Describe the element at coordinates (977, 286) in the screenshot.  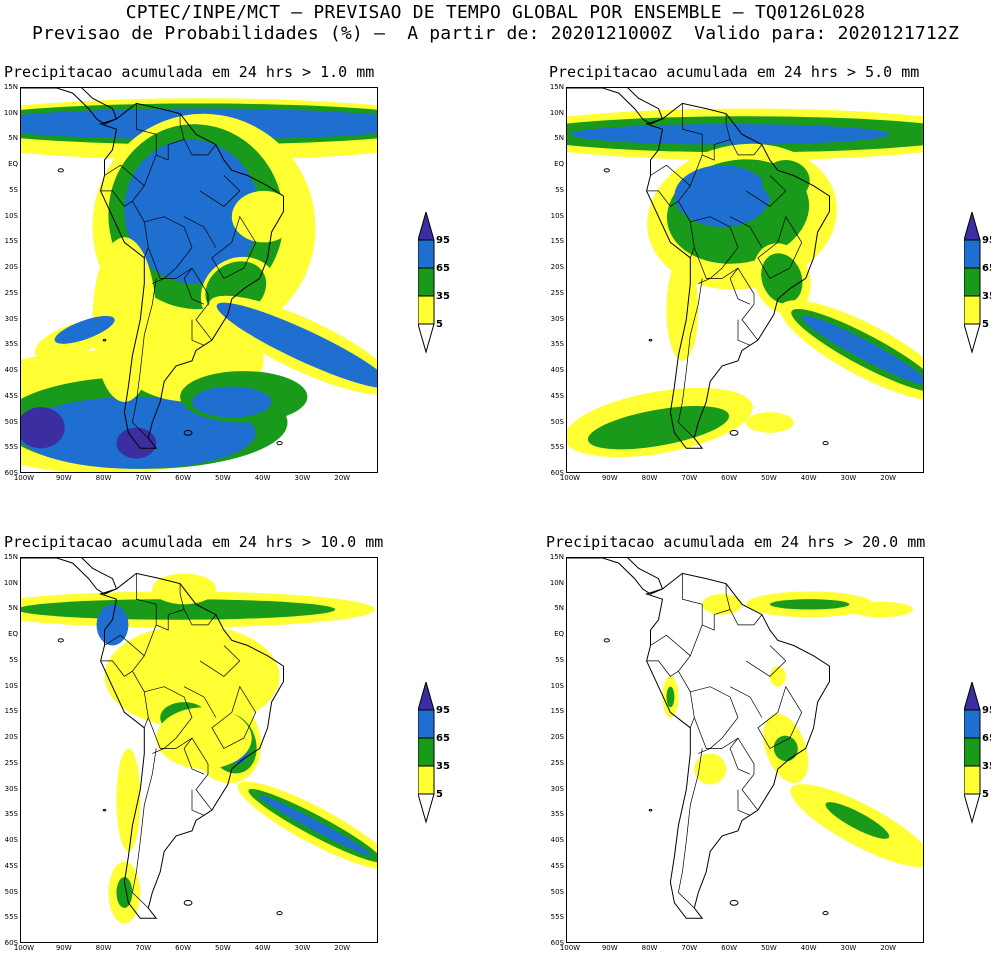
I see `panel-2-colorbar: 95 65 35 5` at that location.